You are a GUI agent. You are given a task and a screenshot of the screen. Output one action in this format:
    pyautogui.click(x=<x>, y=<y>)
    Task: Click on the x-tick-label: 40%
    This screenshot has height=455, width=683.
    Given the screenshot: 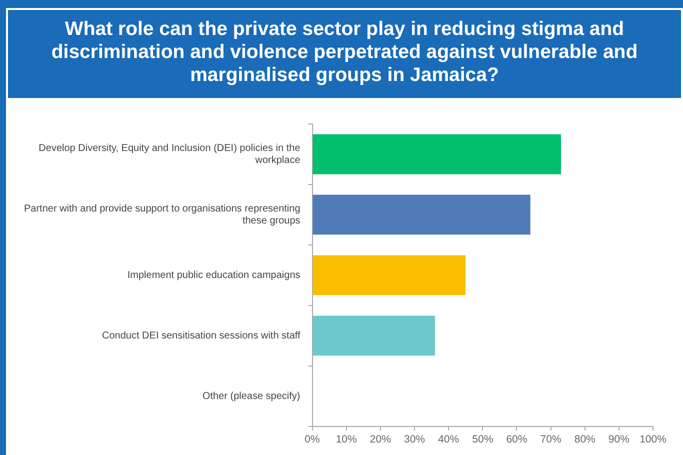 What is the action you would take?
    pyautogui.click(x=449, y=440)
    